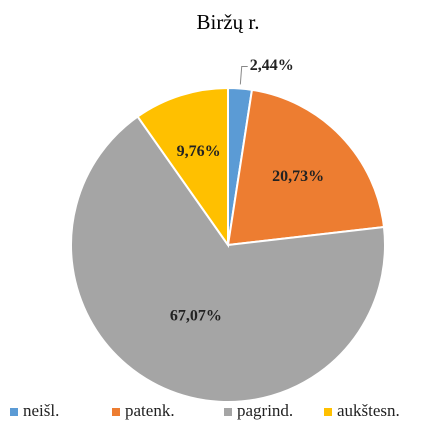  Describe the element at coordinates (41, 410) in the screenshot. I see `legend-label: neišl.` at that location.